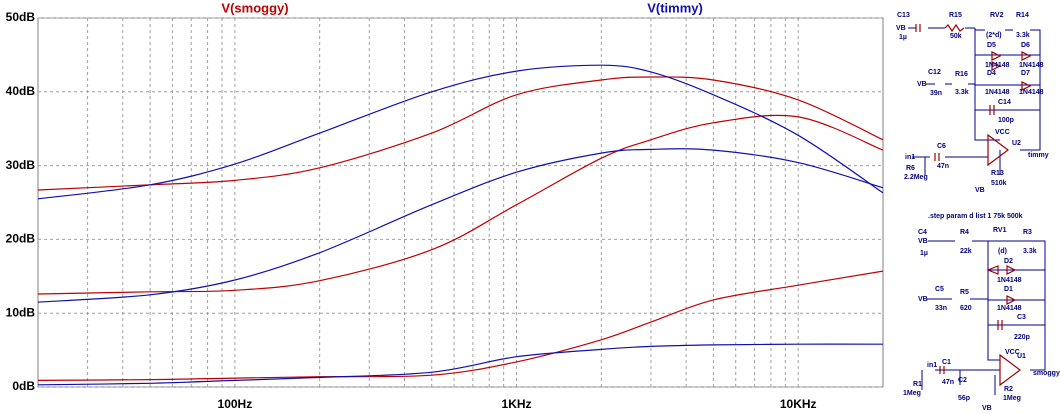 The image size is (1060, 414). Describe the element at coordinates (966, 251) in the screenshot. I see `schematic-label: 22k` at that location.